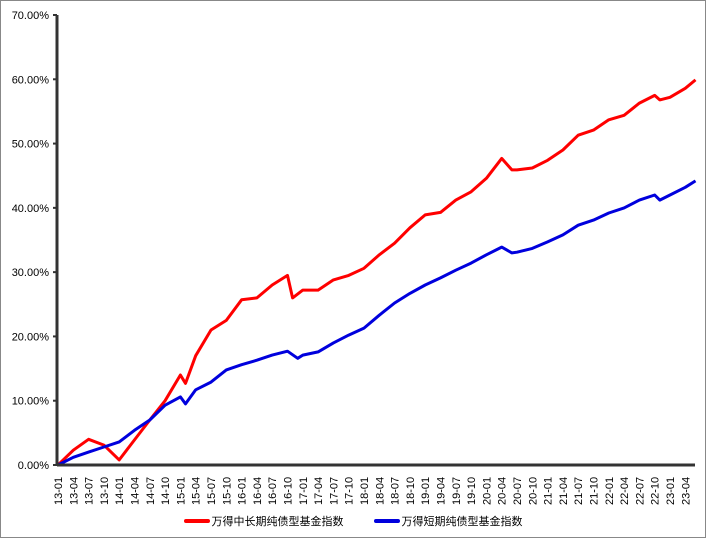 The image size is (706, 538). I want to click on x-tick-label: 17-07, so click(334, 491).